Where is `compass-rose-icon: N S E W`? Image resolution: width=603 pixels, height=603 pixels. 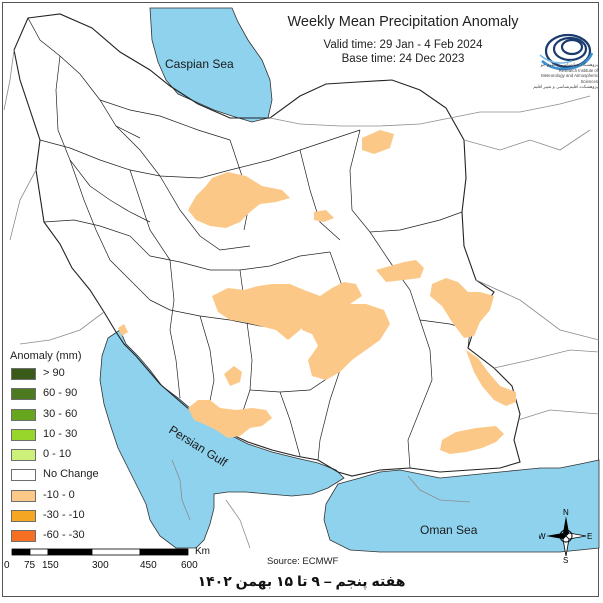 compass-rose-icon: N S E W is located at coordinates (565, 536).